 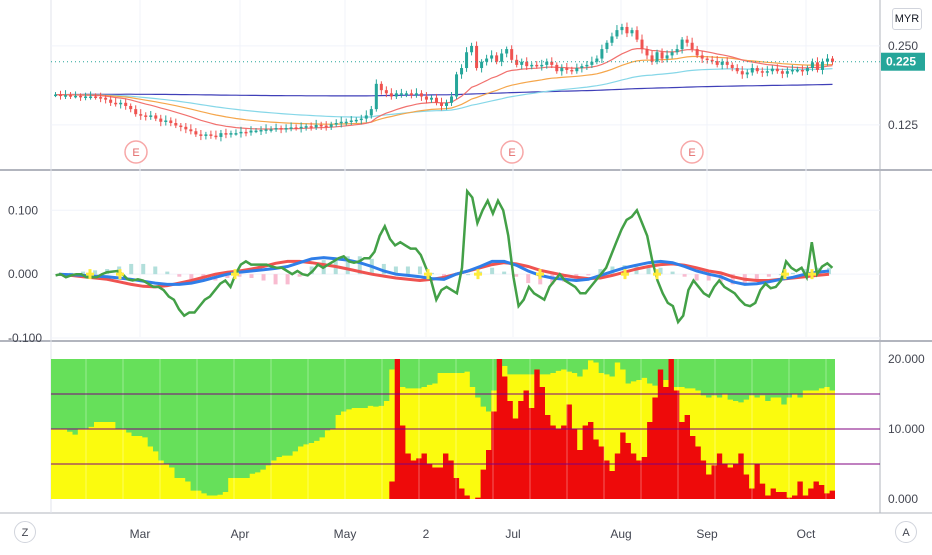 What do you see at coordinates (25, 532) in the screenshot?
I see `zoom-toggle-button: Z` at bounding box center [25, 532].